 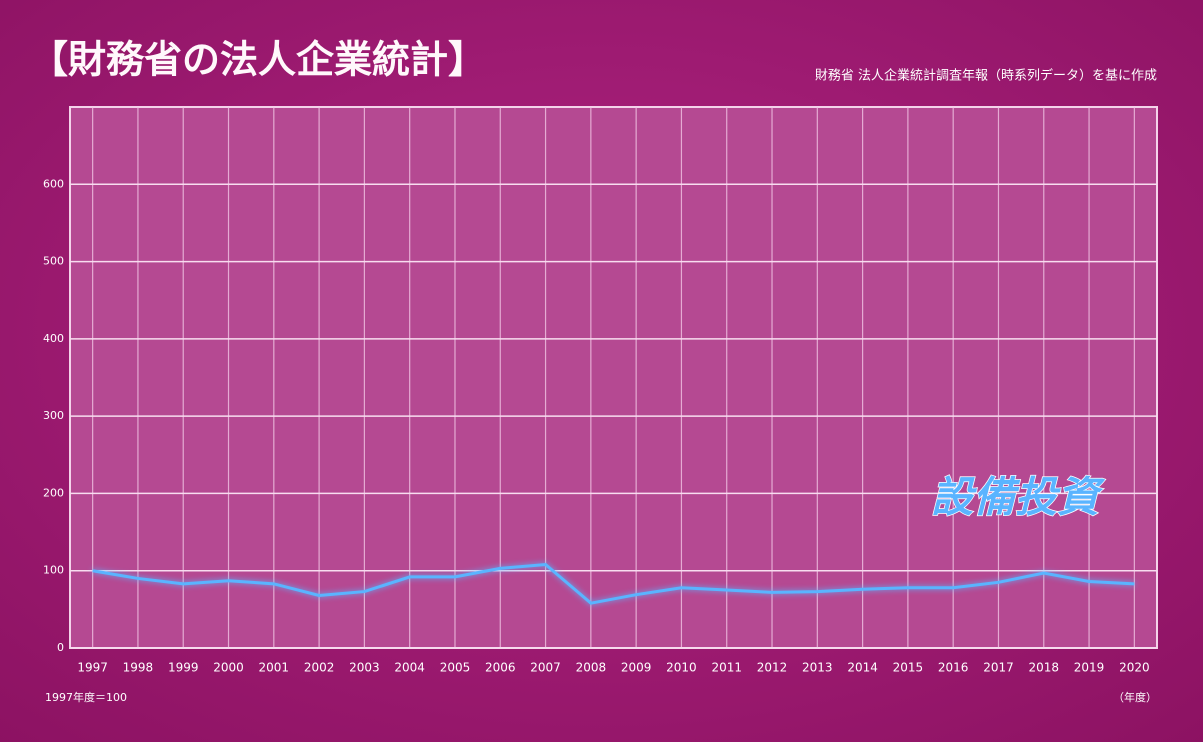 I want to click on x-tick-label: 2017, so click(x=998, y=668).